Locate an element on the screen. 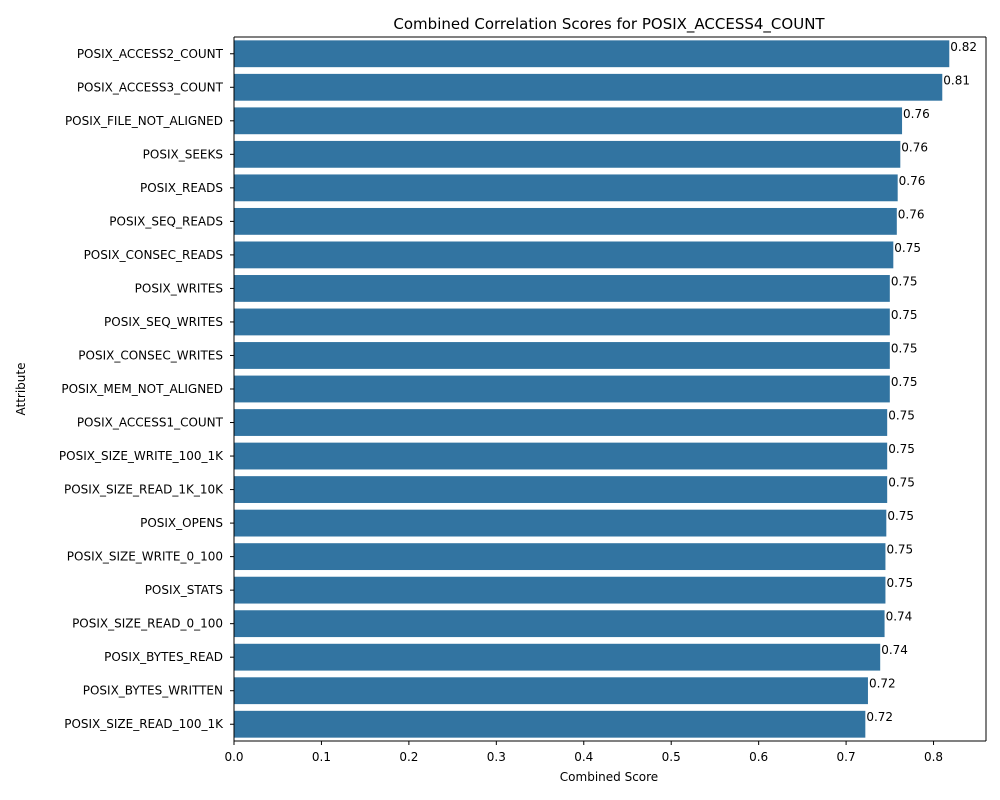 This screenshot has width=1000, height=800. category-label: POSIX_STATS is located at coordinates (184, 590).